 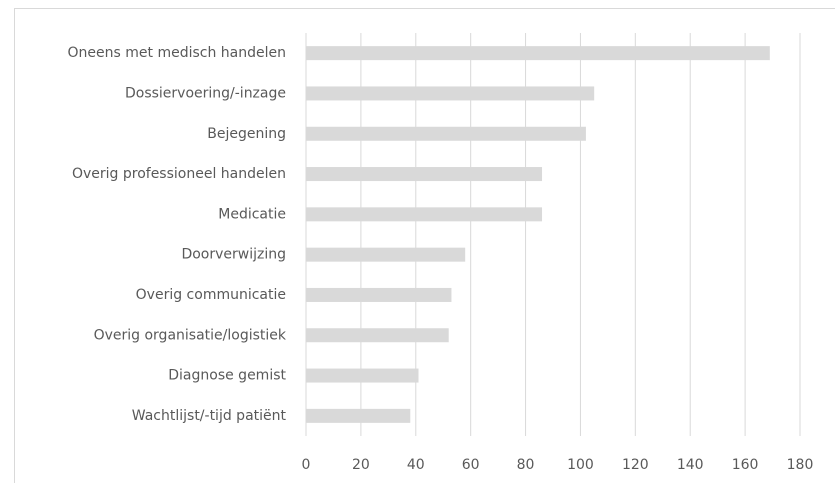 What do you see at coordinates (416, 465) in the screenshot?
I see `x-tick-label: 40` at bounding box center [416, 465].